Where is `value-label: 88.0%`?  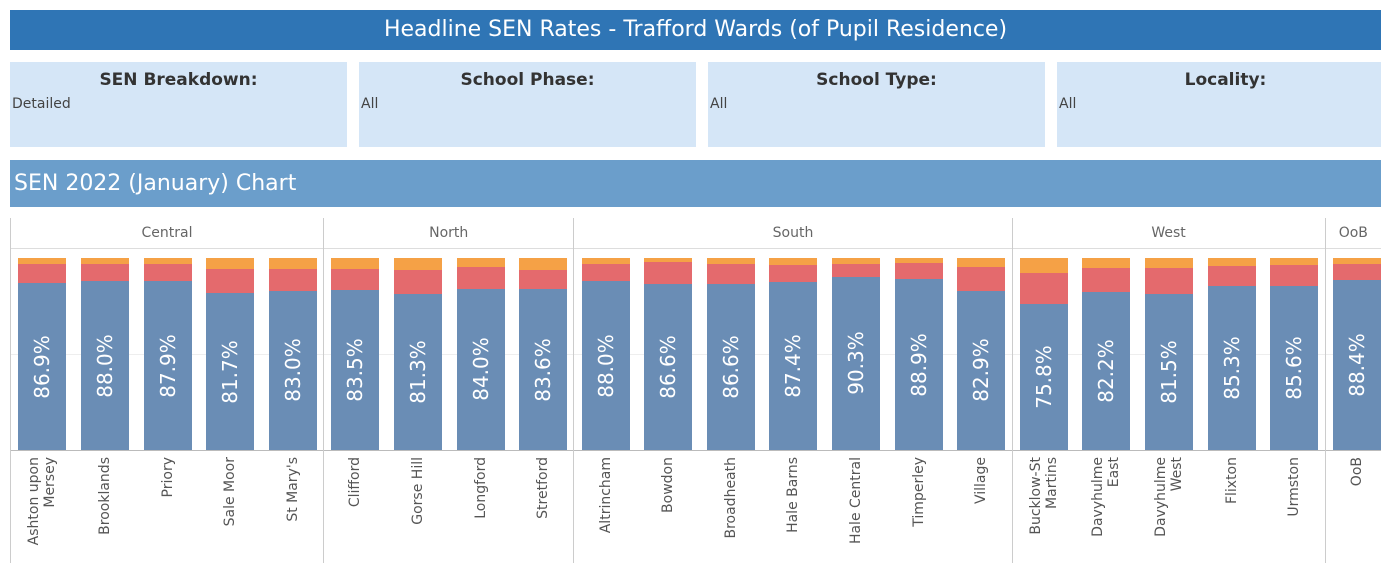
value-label: 88.0% is located at coordinates (104, 365).